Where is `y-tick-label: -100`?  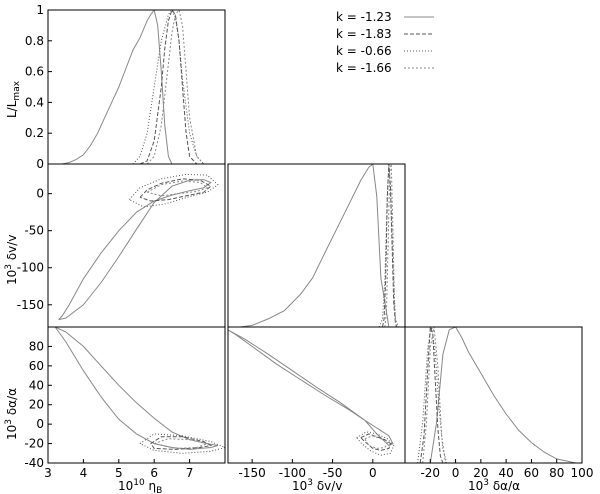 y-tick-label: -100 is located at coordinates (30, 268).